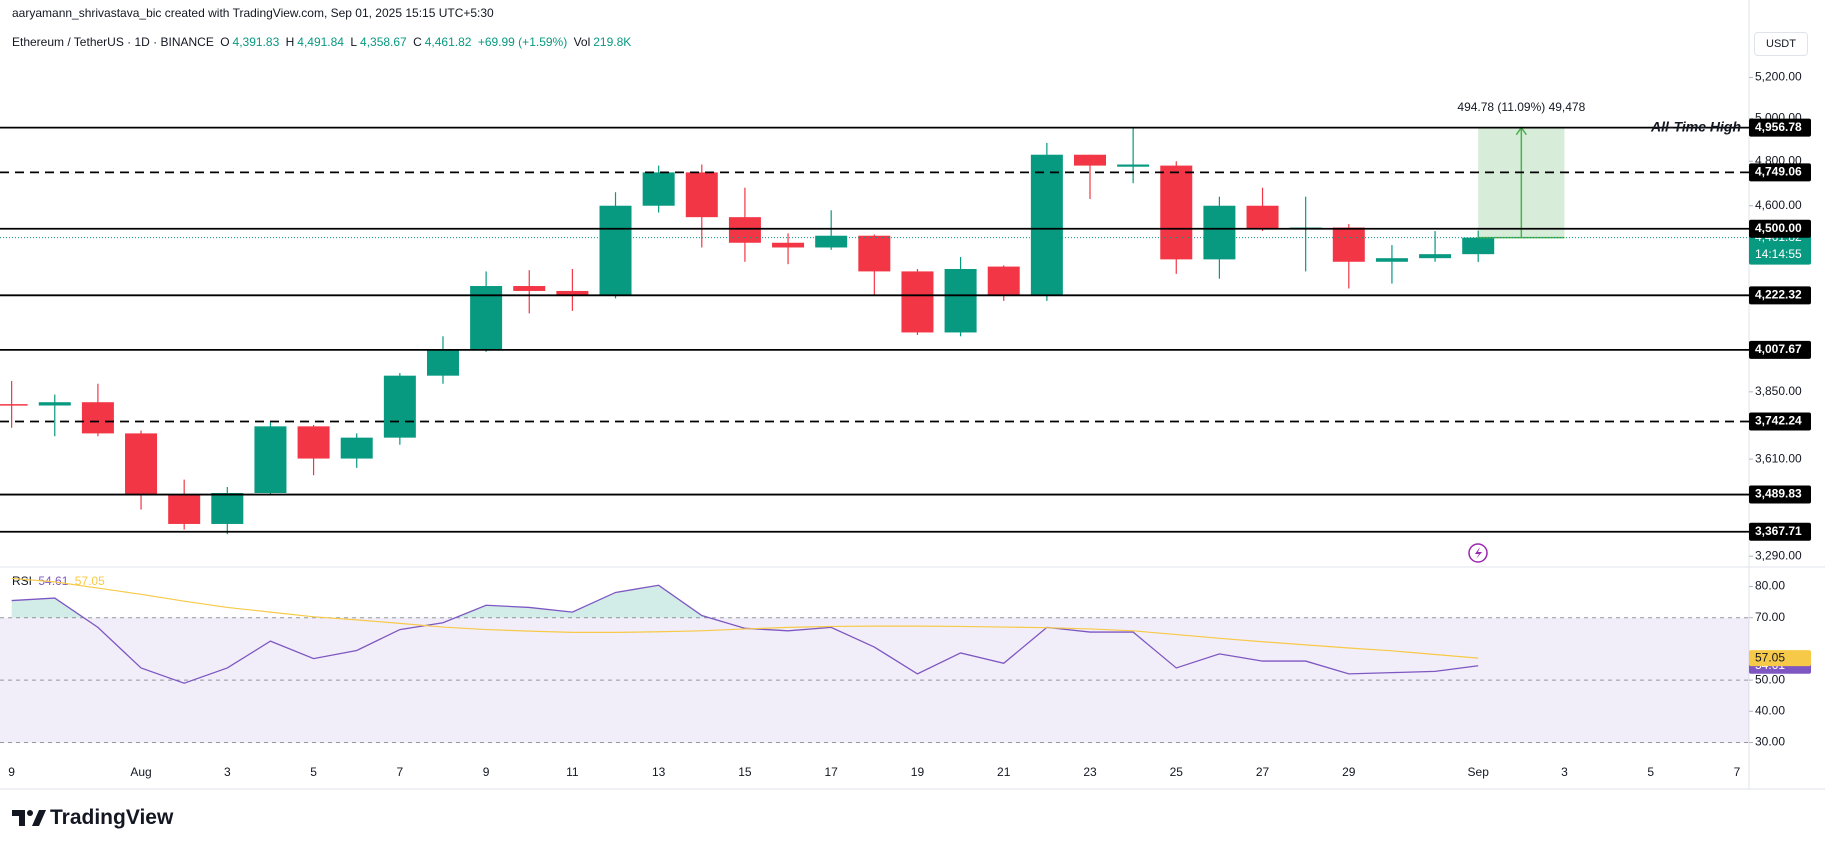 This screenshot has width=1825, height=849. Describe the element at coordinates (1778, 391) in the screenshot. I see `y-tick-label: 3,850.00` at that location.